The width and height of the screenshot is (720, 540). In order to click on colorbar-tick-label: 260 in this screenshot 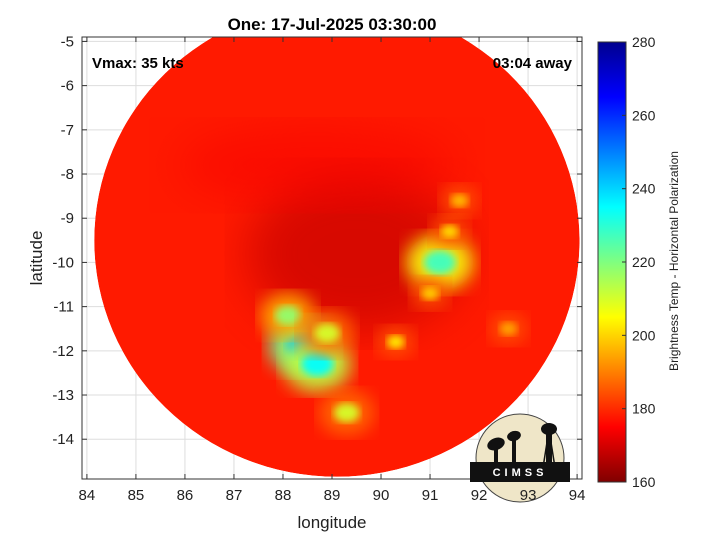, I will do `click(644, 115)`.